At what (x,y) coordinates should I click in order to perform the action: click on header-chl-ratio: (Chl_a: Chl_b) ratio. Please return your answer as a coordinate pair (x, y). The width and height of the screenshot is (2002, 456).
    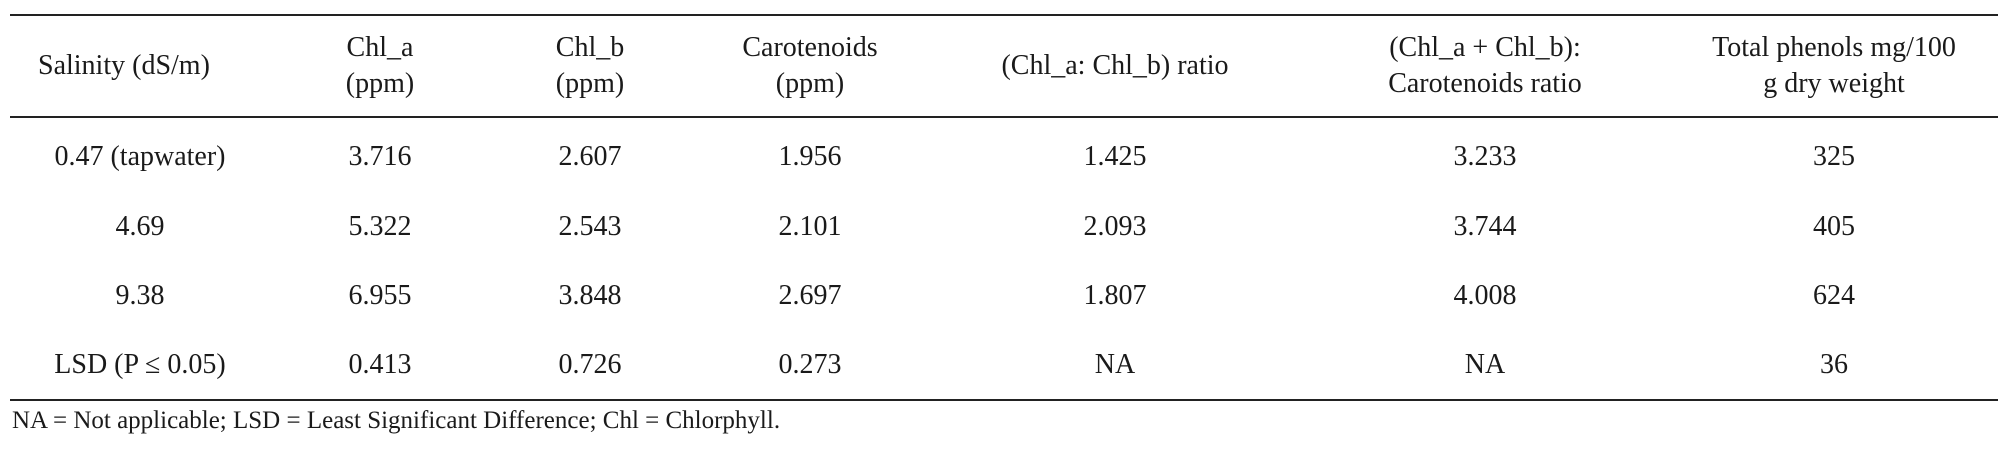
    Looking at the image, I should click on (1115, 66).